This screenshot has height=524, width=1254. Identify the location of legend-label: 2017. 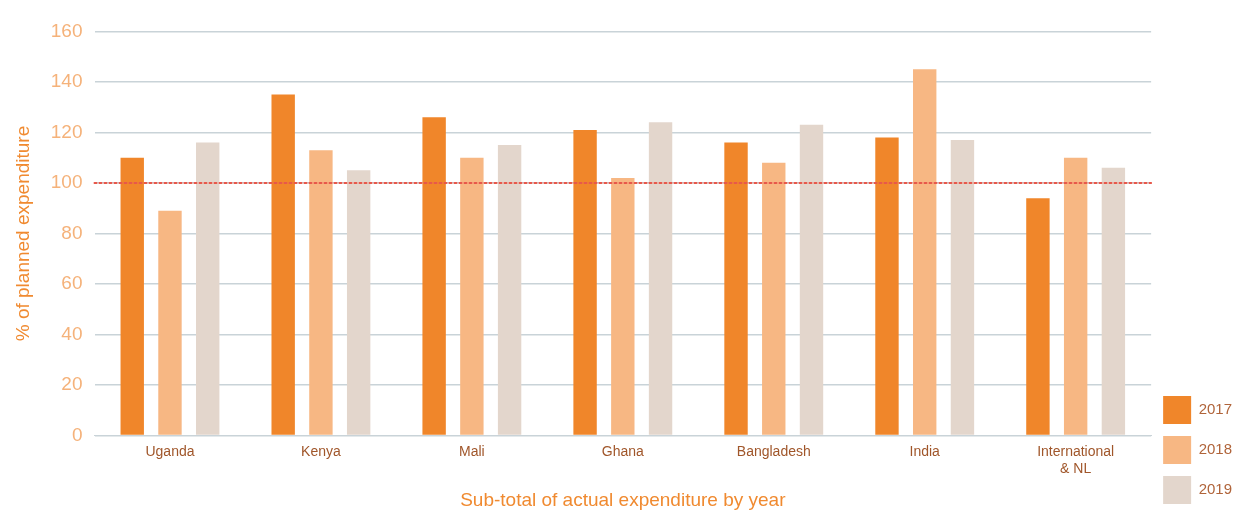
(1215, 409).